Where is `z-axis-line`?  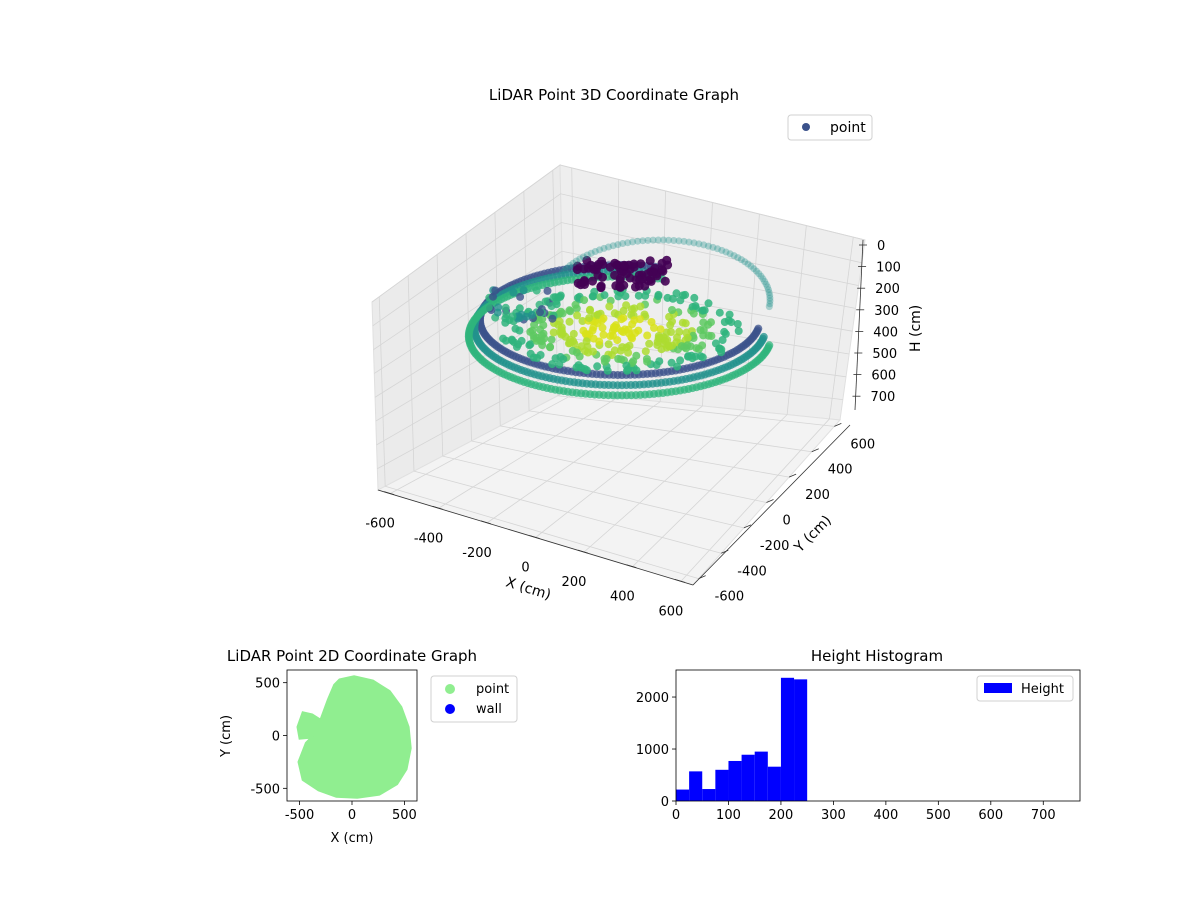
z-axis-line is located at coordinates (859, 325).